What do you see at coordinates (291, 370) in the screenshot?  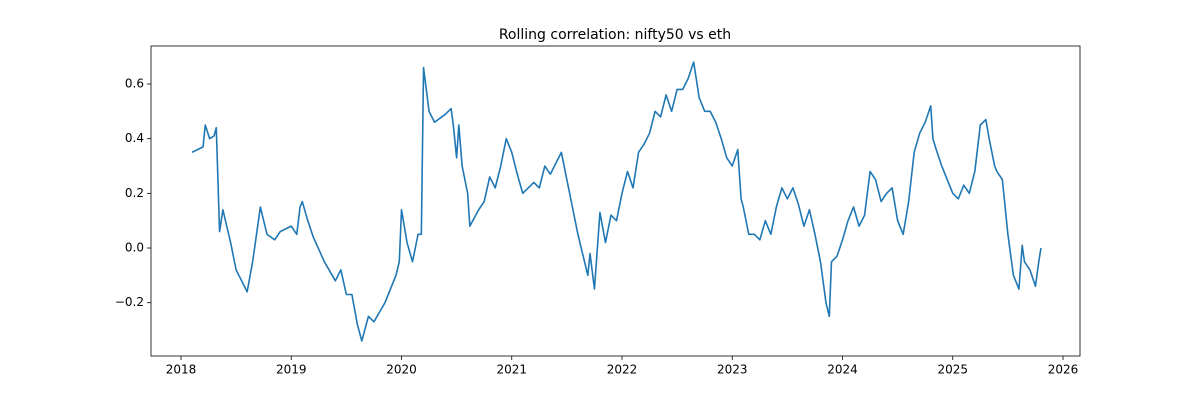 I see `x-tick-label: 2019` at bounding box center [291, 370].